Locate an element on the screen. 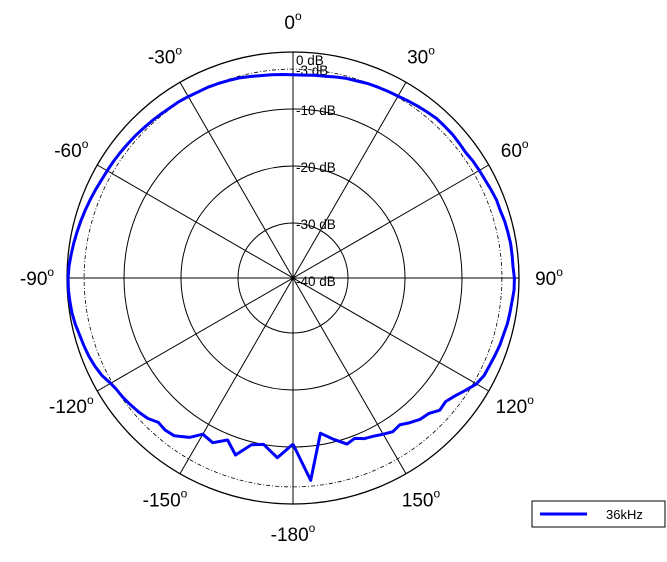  radial-label-minus-30db: -30 dB is located at coordinates (316, 224).